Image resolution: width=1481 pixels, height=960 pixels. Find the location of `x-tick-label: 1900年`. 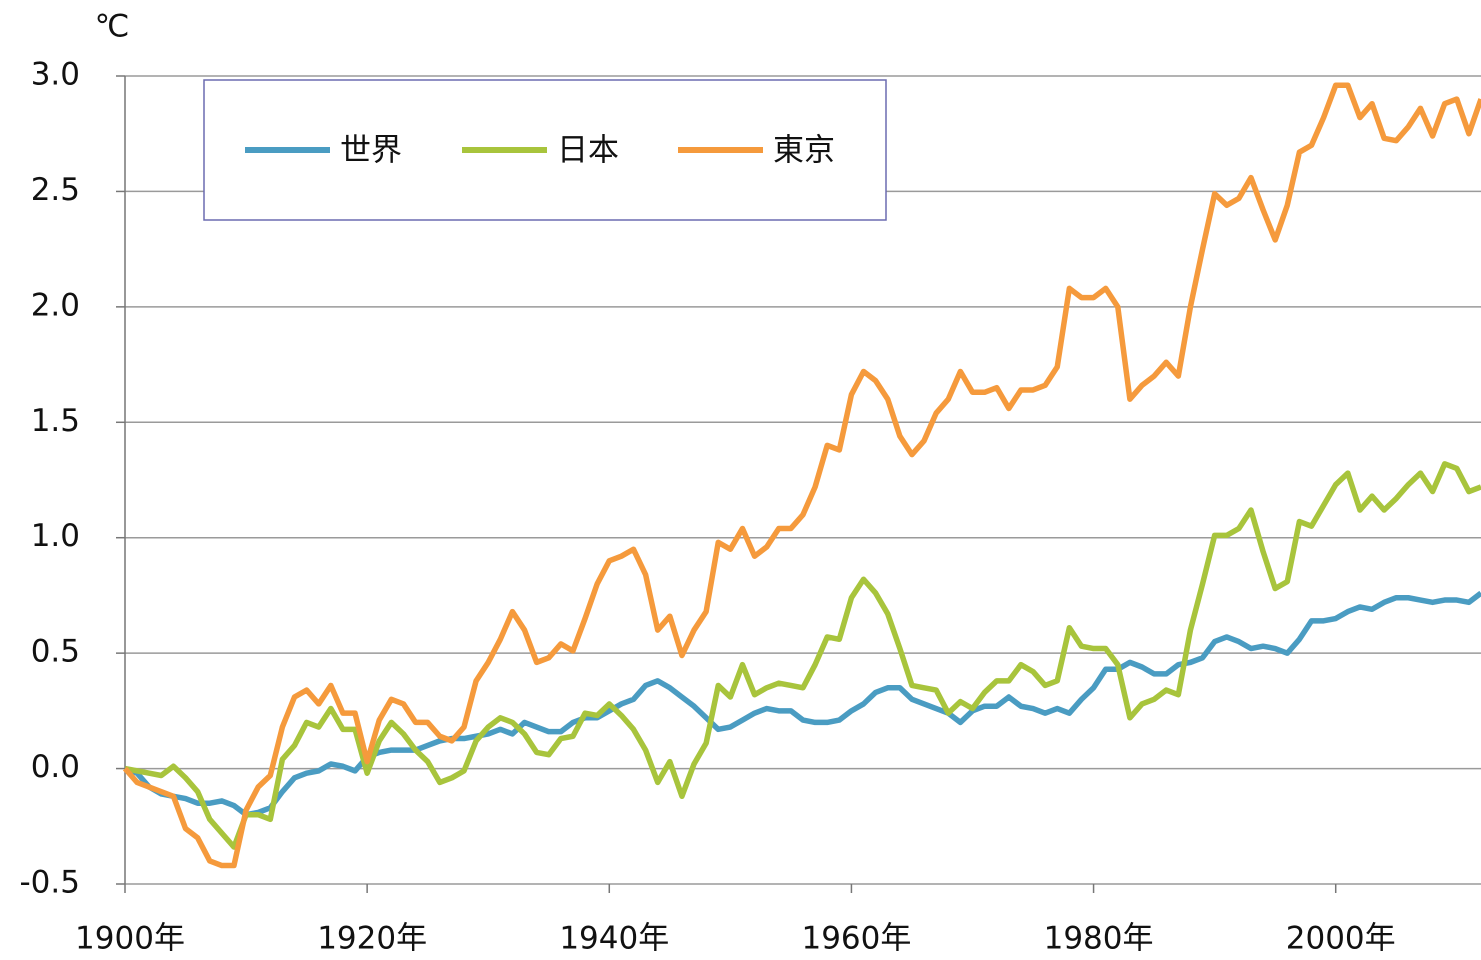

x-tick-label: 1900年 is located at coordinates (130, 939).